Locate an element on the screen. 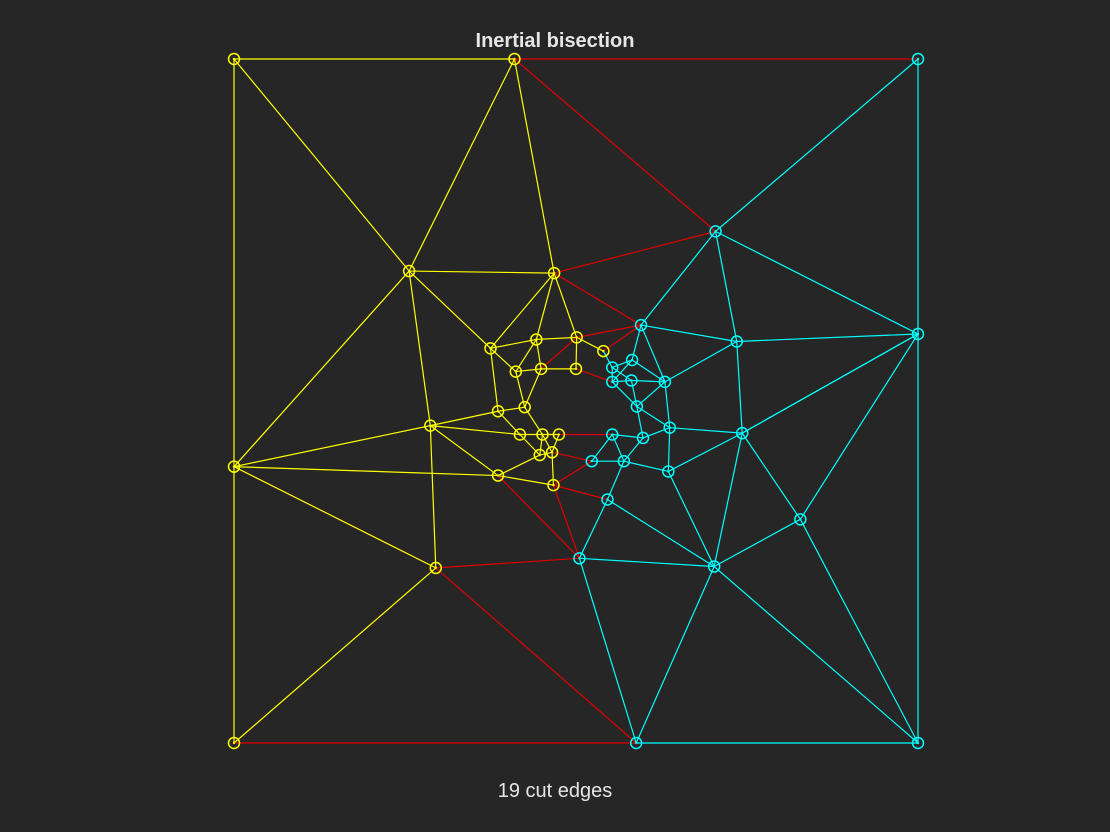  chart-title: Inertial bisection is located at coordinates (555, 41).